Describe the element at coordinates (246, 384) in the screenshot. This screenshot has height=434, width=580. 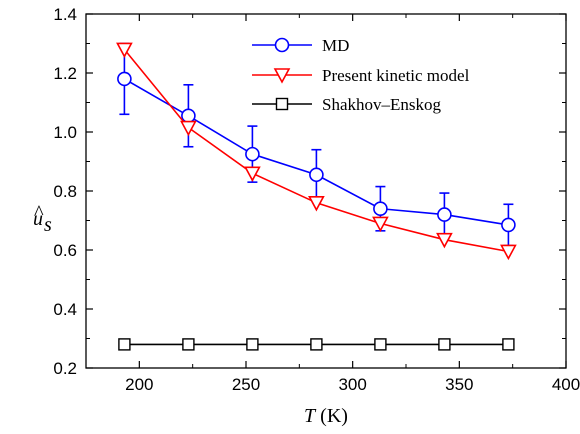
I see `x-tick-label: 250` at that location.